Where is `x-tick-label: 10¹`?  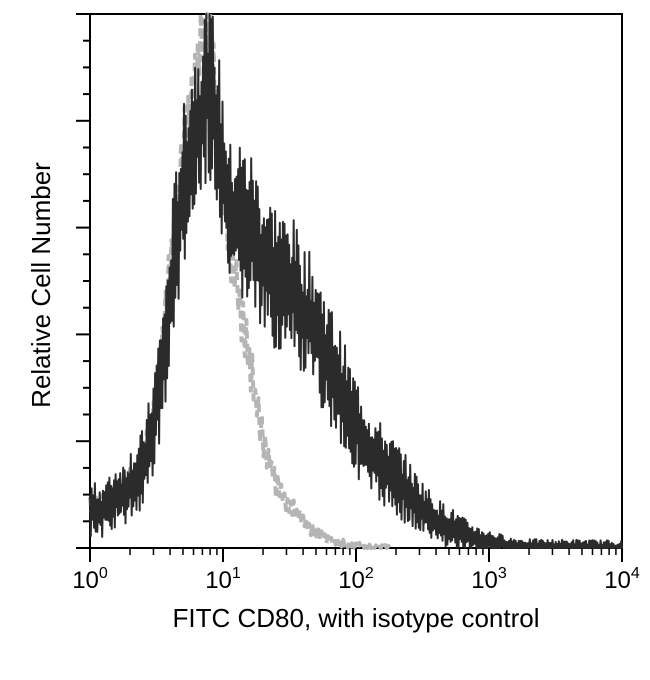 x-tick-label: 10¹ is located at coordinates (223, 579).